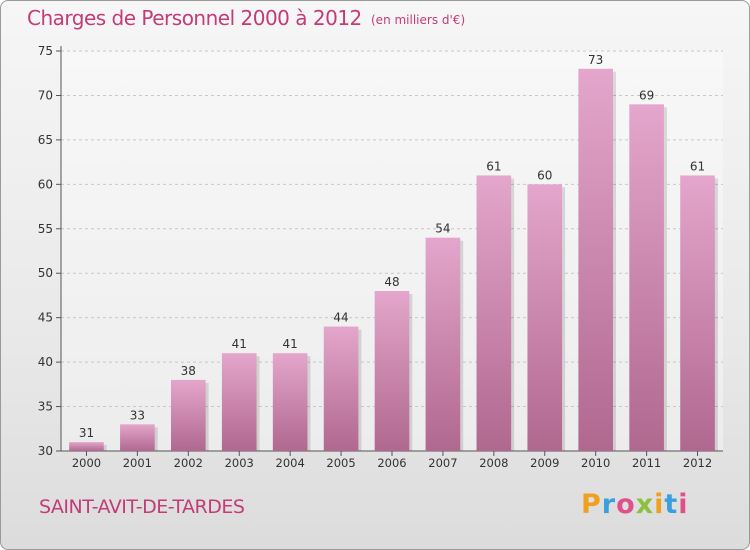 This screenshot has height=550, width=750. What do you see at coordinates (442, 229) in the screenshot?
I see `data-label: 54` at bounding box center [442, 229].